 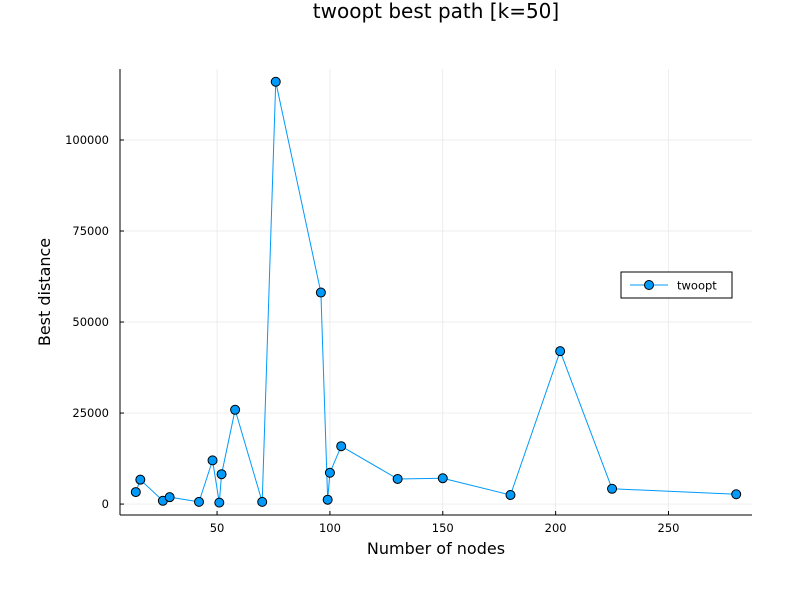 I want to click on chart-title: twoopt best path [k=50], so click(x=436, y=11).